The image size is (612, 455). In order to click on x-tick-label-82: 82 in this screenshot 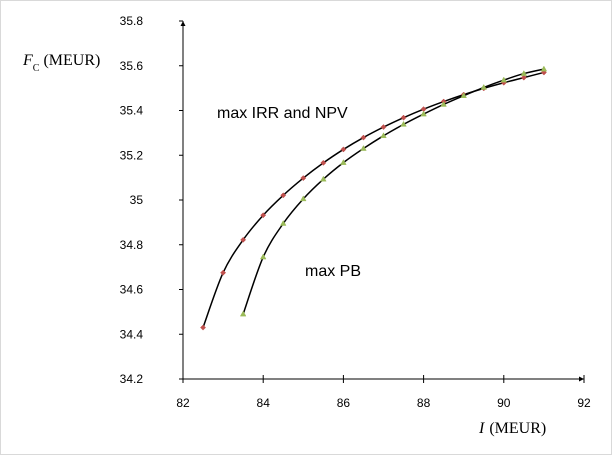, I will do `click(183, 403)`.